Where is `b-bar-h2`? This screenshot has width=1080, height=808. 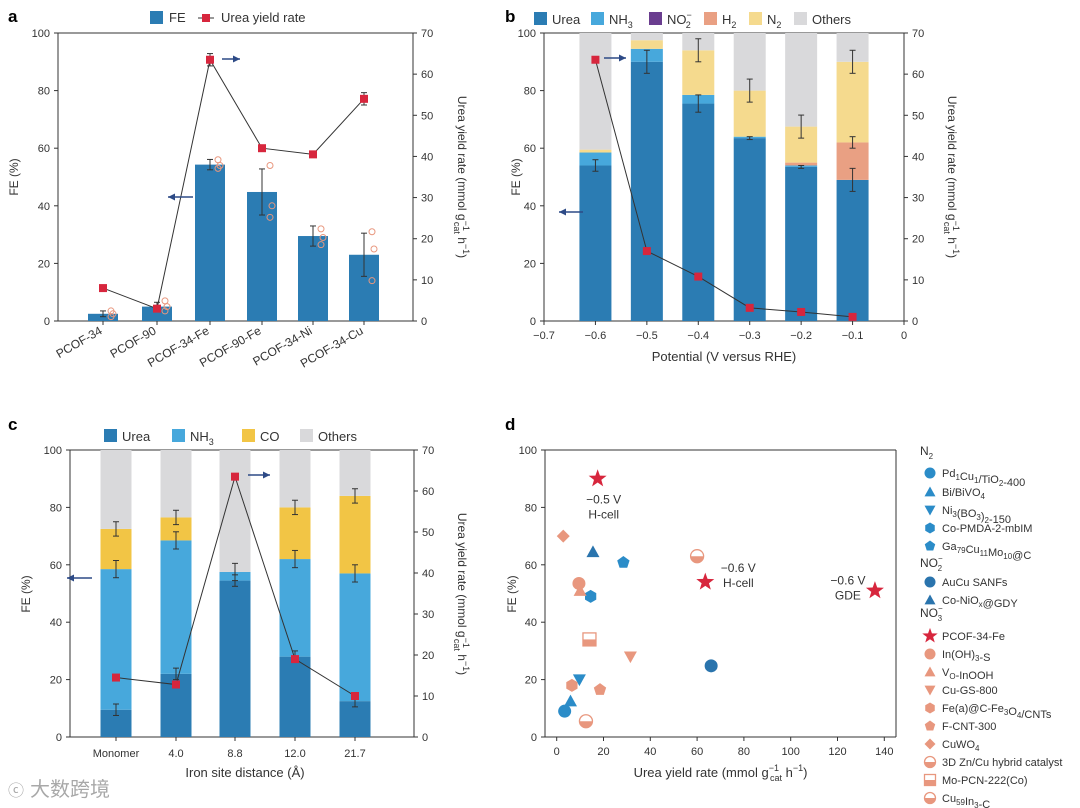
b-bar-h2 is located at coordinates (801, 164).